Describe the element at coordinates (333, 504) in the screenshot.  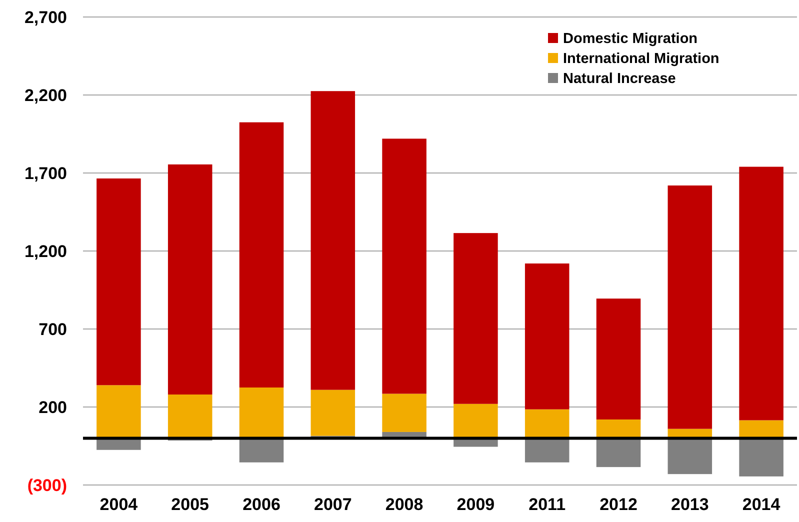
I see `x-tick-label: 2007` at that location.